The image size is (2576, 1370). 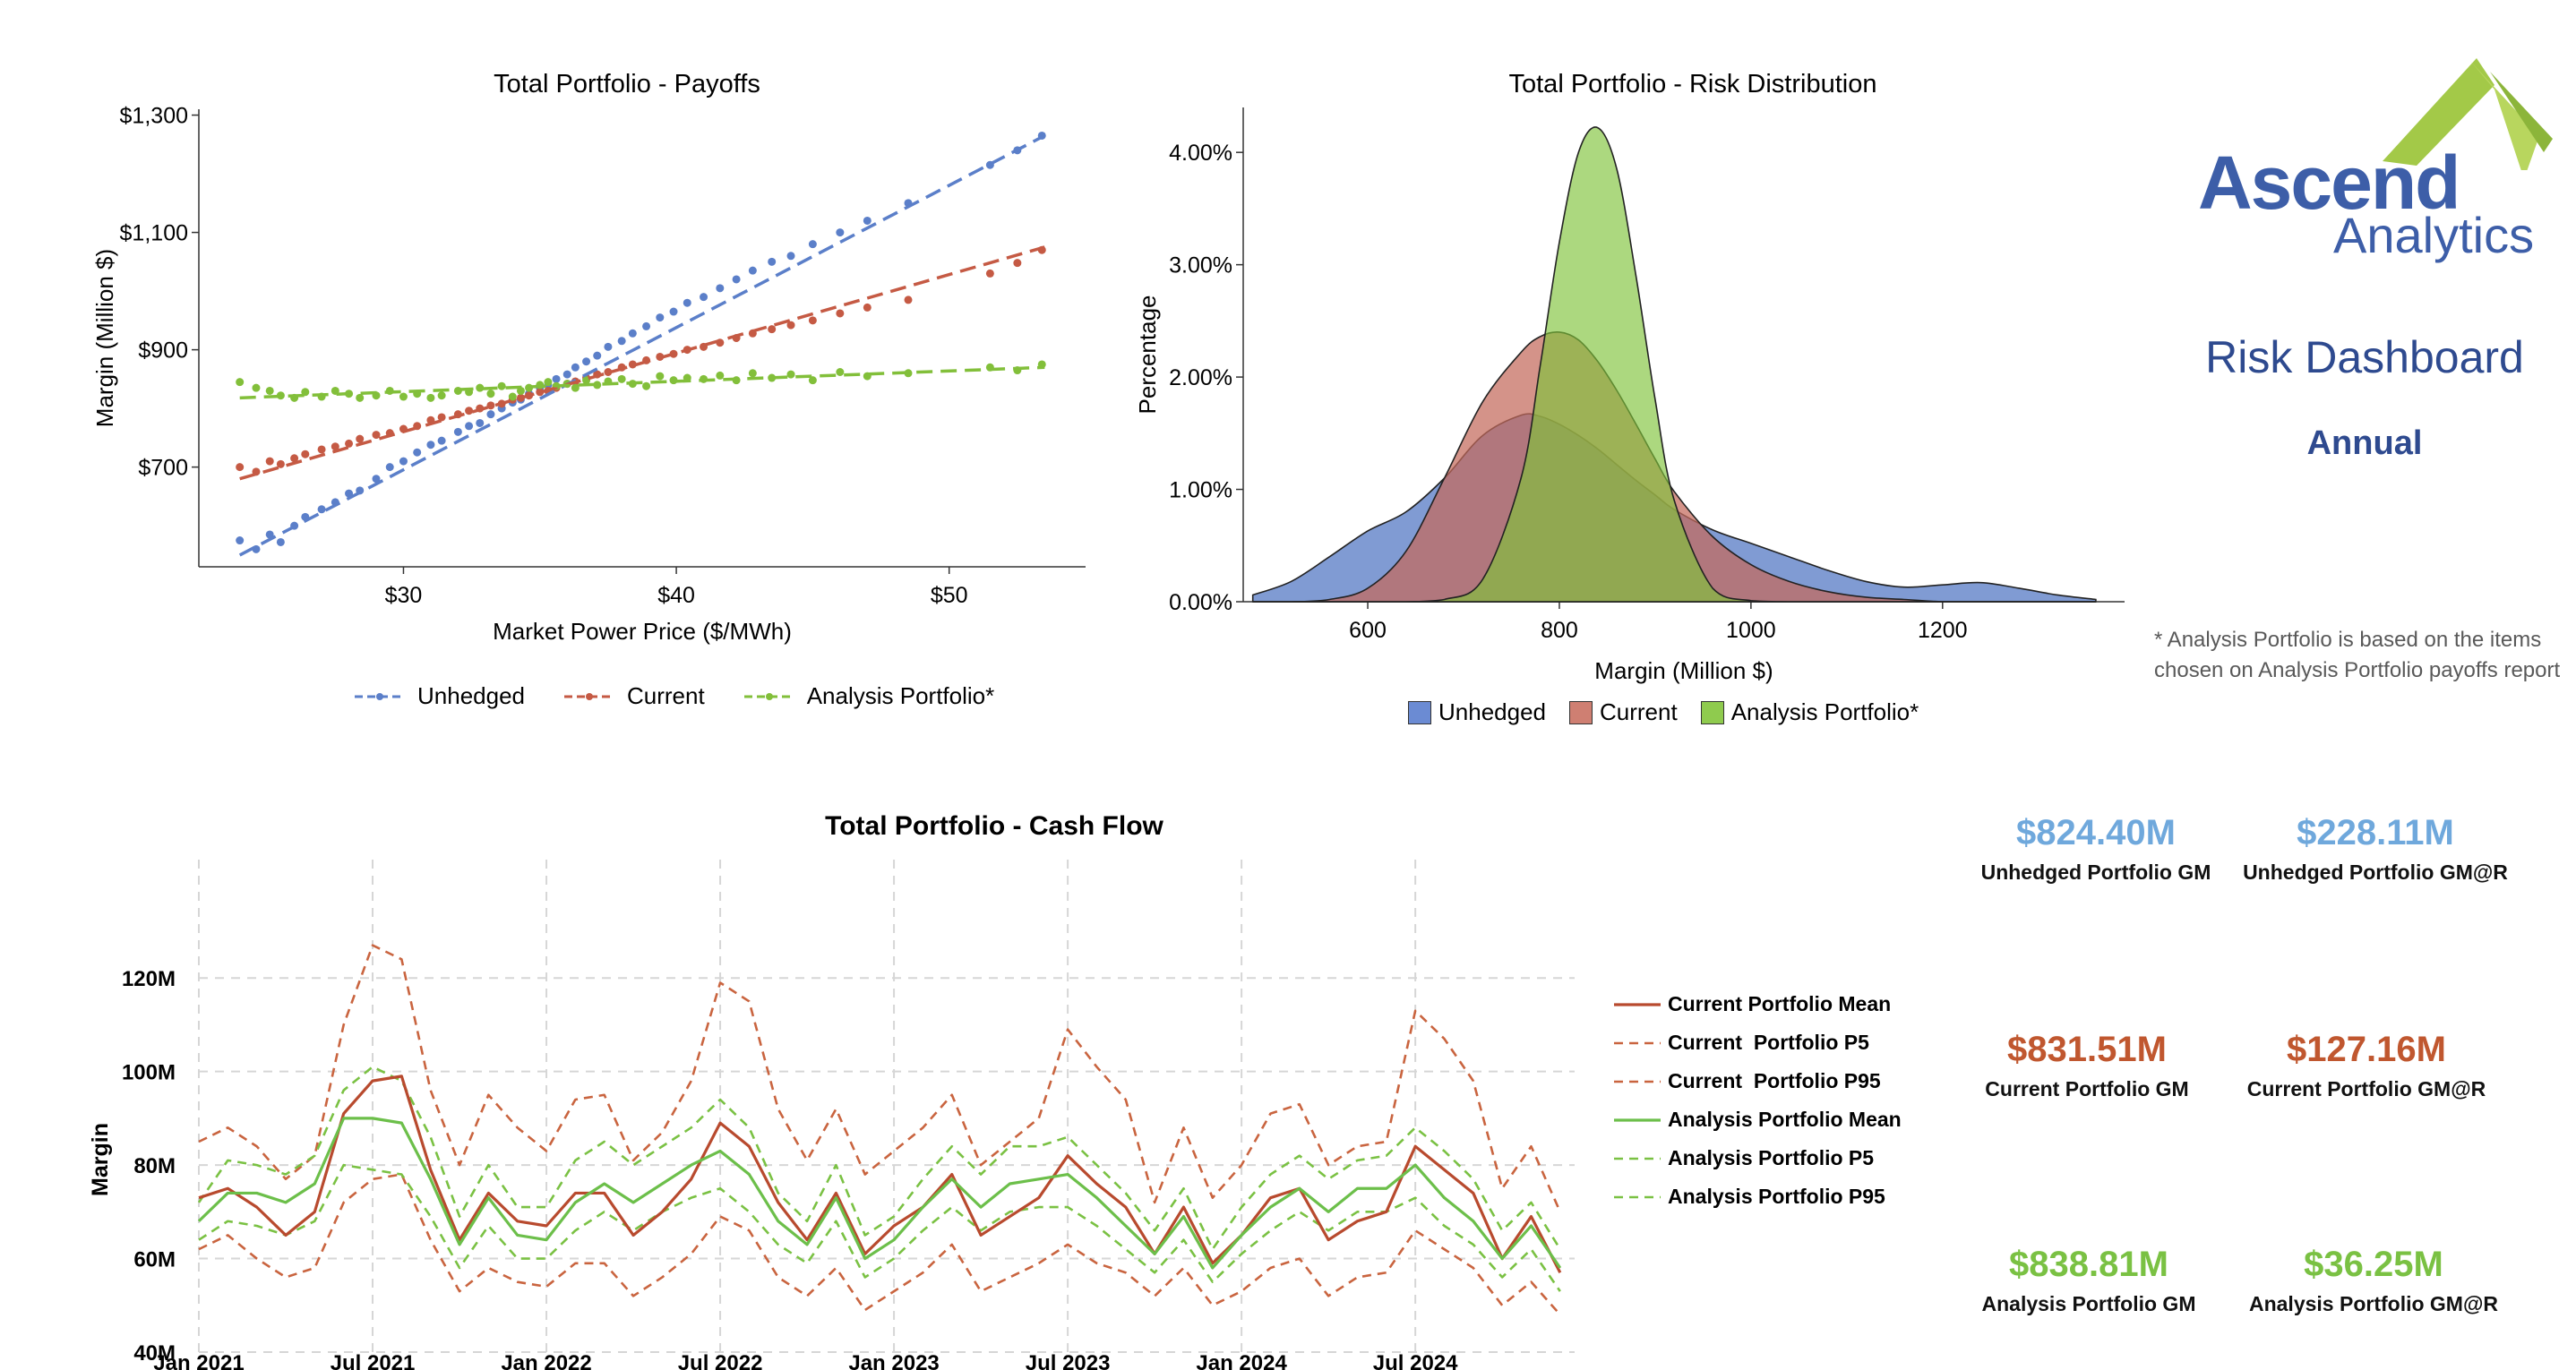 I want to click on x-tick-label: $30, so click(x=404, y=595).